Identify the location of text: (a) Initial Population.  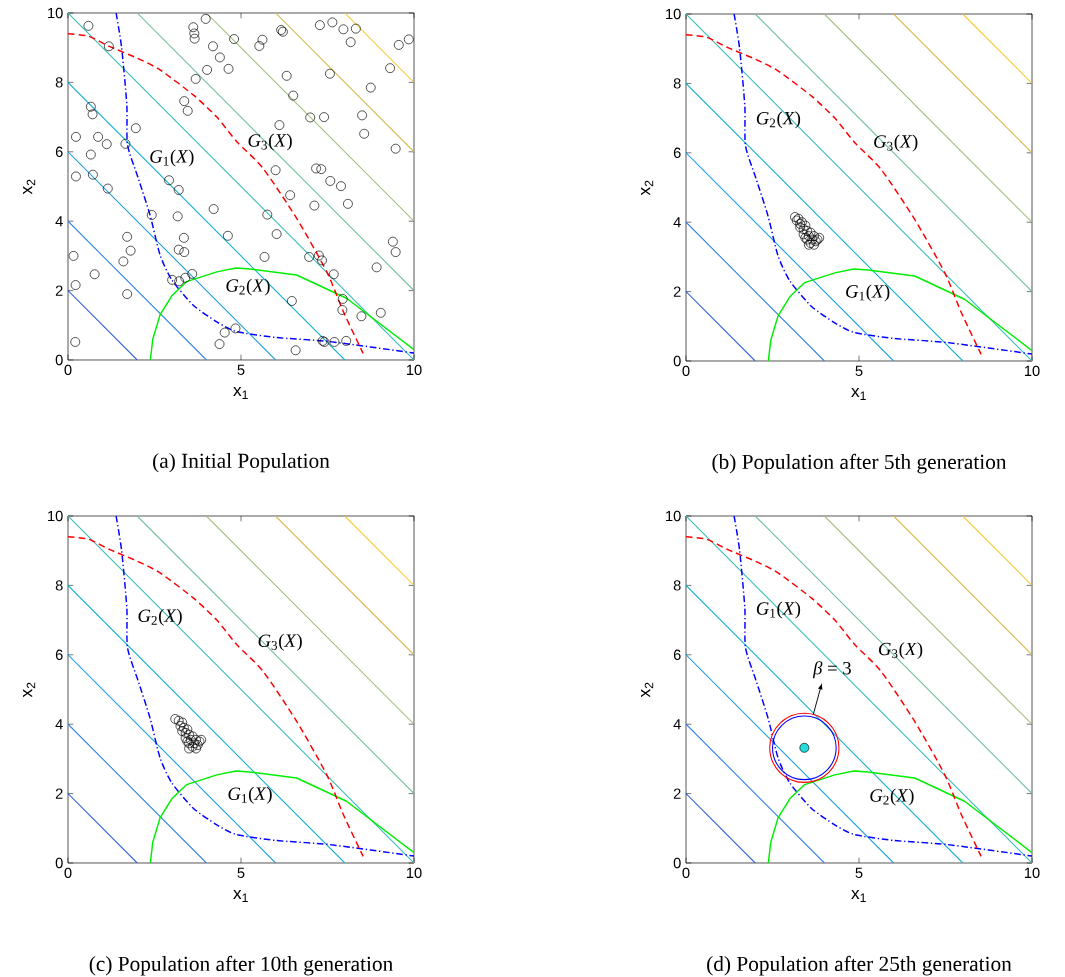
(241, 462).